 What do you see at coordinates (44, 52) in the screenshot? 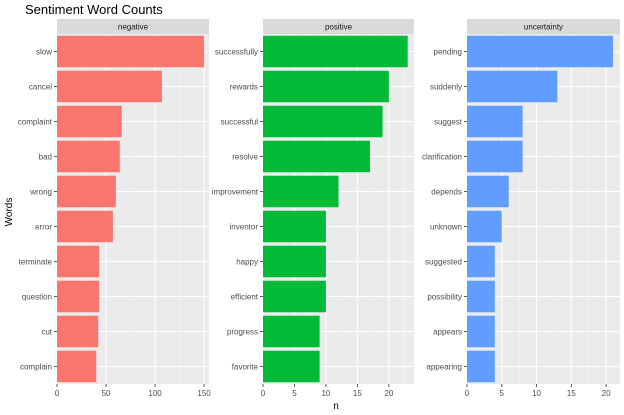
I see `y-tick-label: slow` at bounding box center [44, 52].